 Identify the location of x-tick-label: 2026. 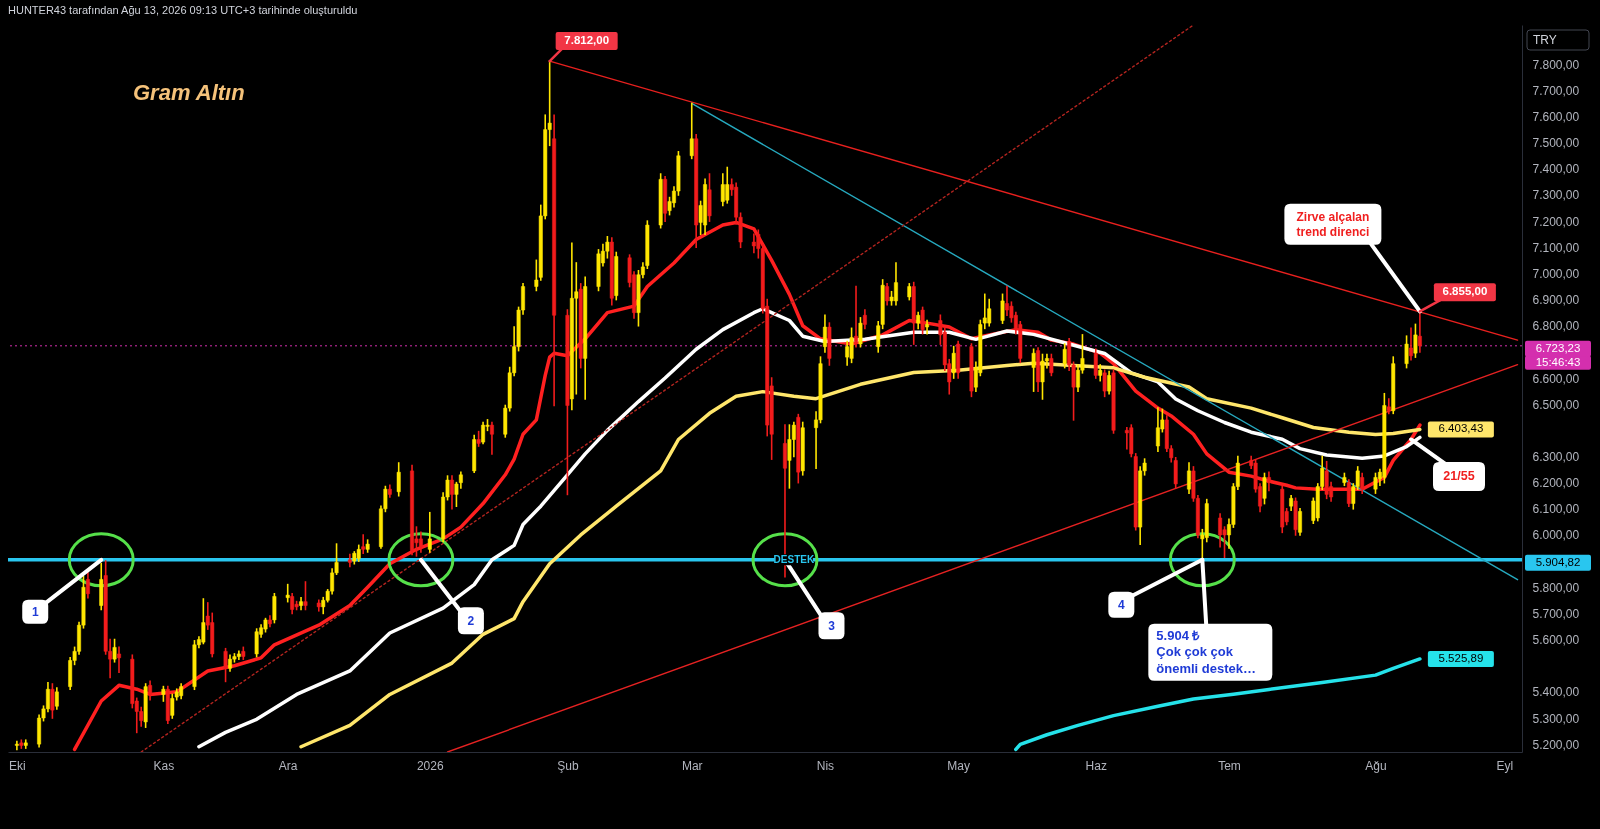
(430, 765).